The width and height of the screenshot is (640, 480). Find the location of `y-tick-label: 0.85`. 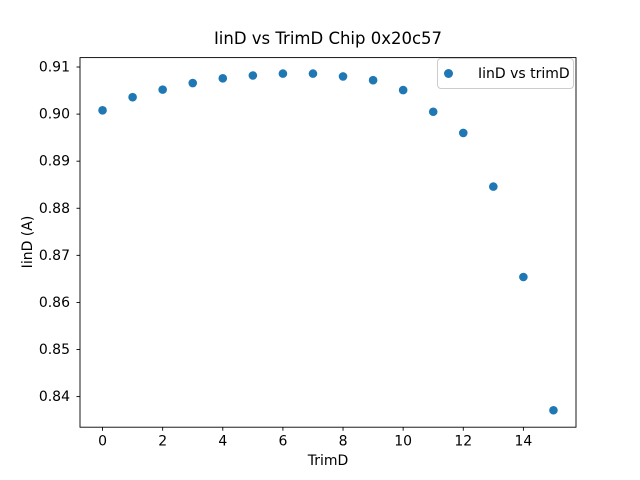

y-tick-label: 0.85 is located at coordinates (54, 350).